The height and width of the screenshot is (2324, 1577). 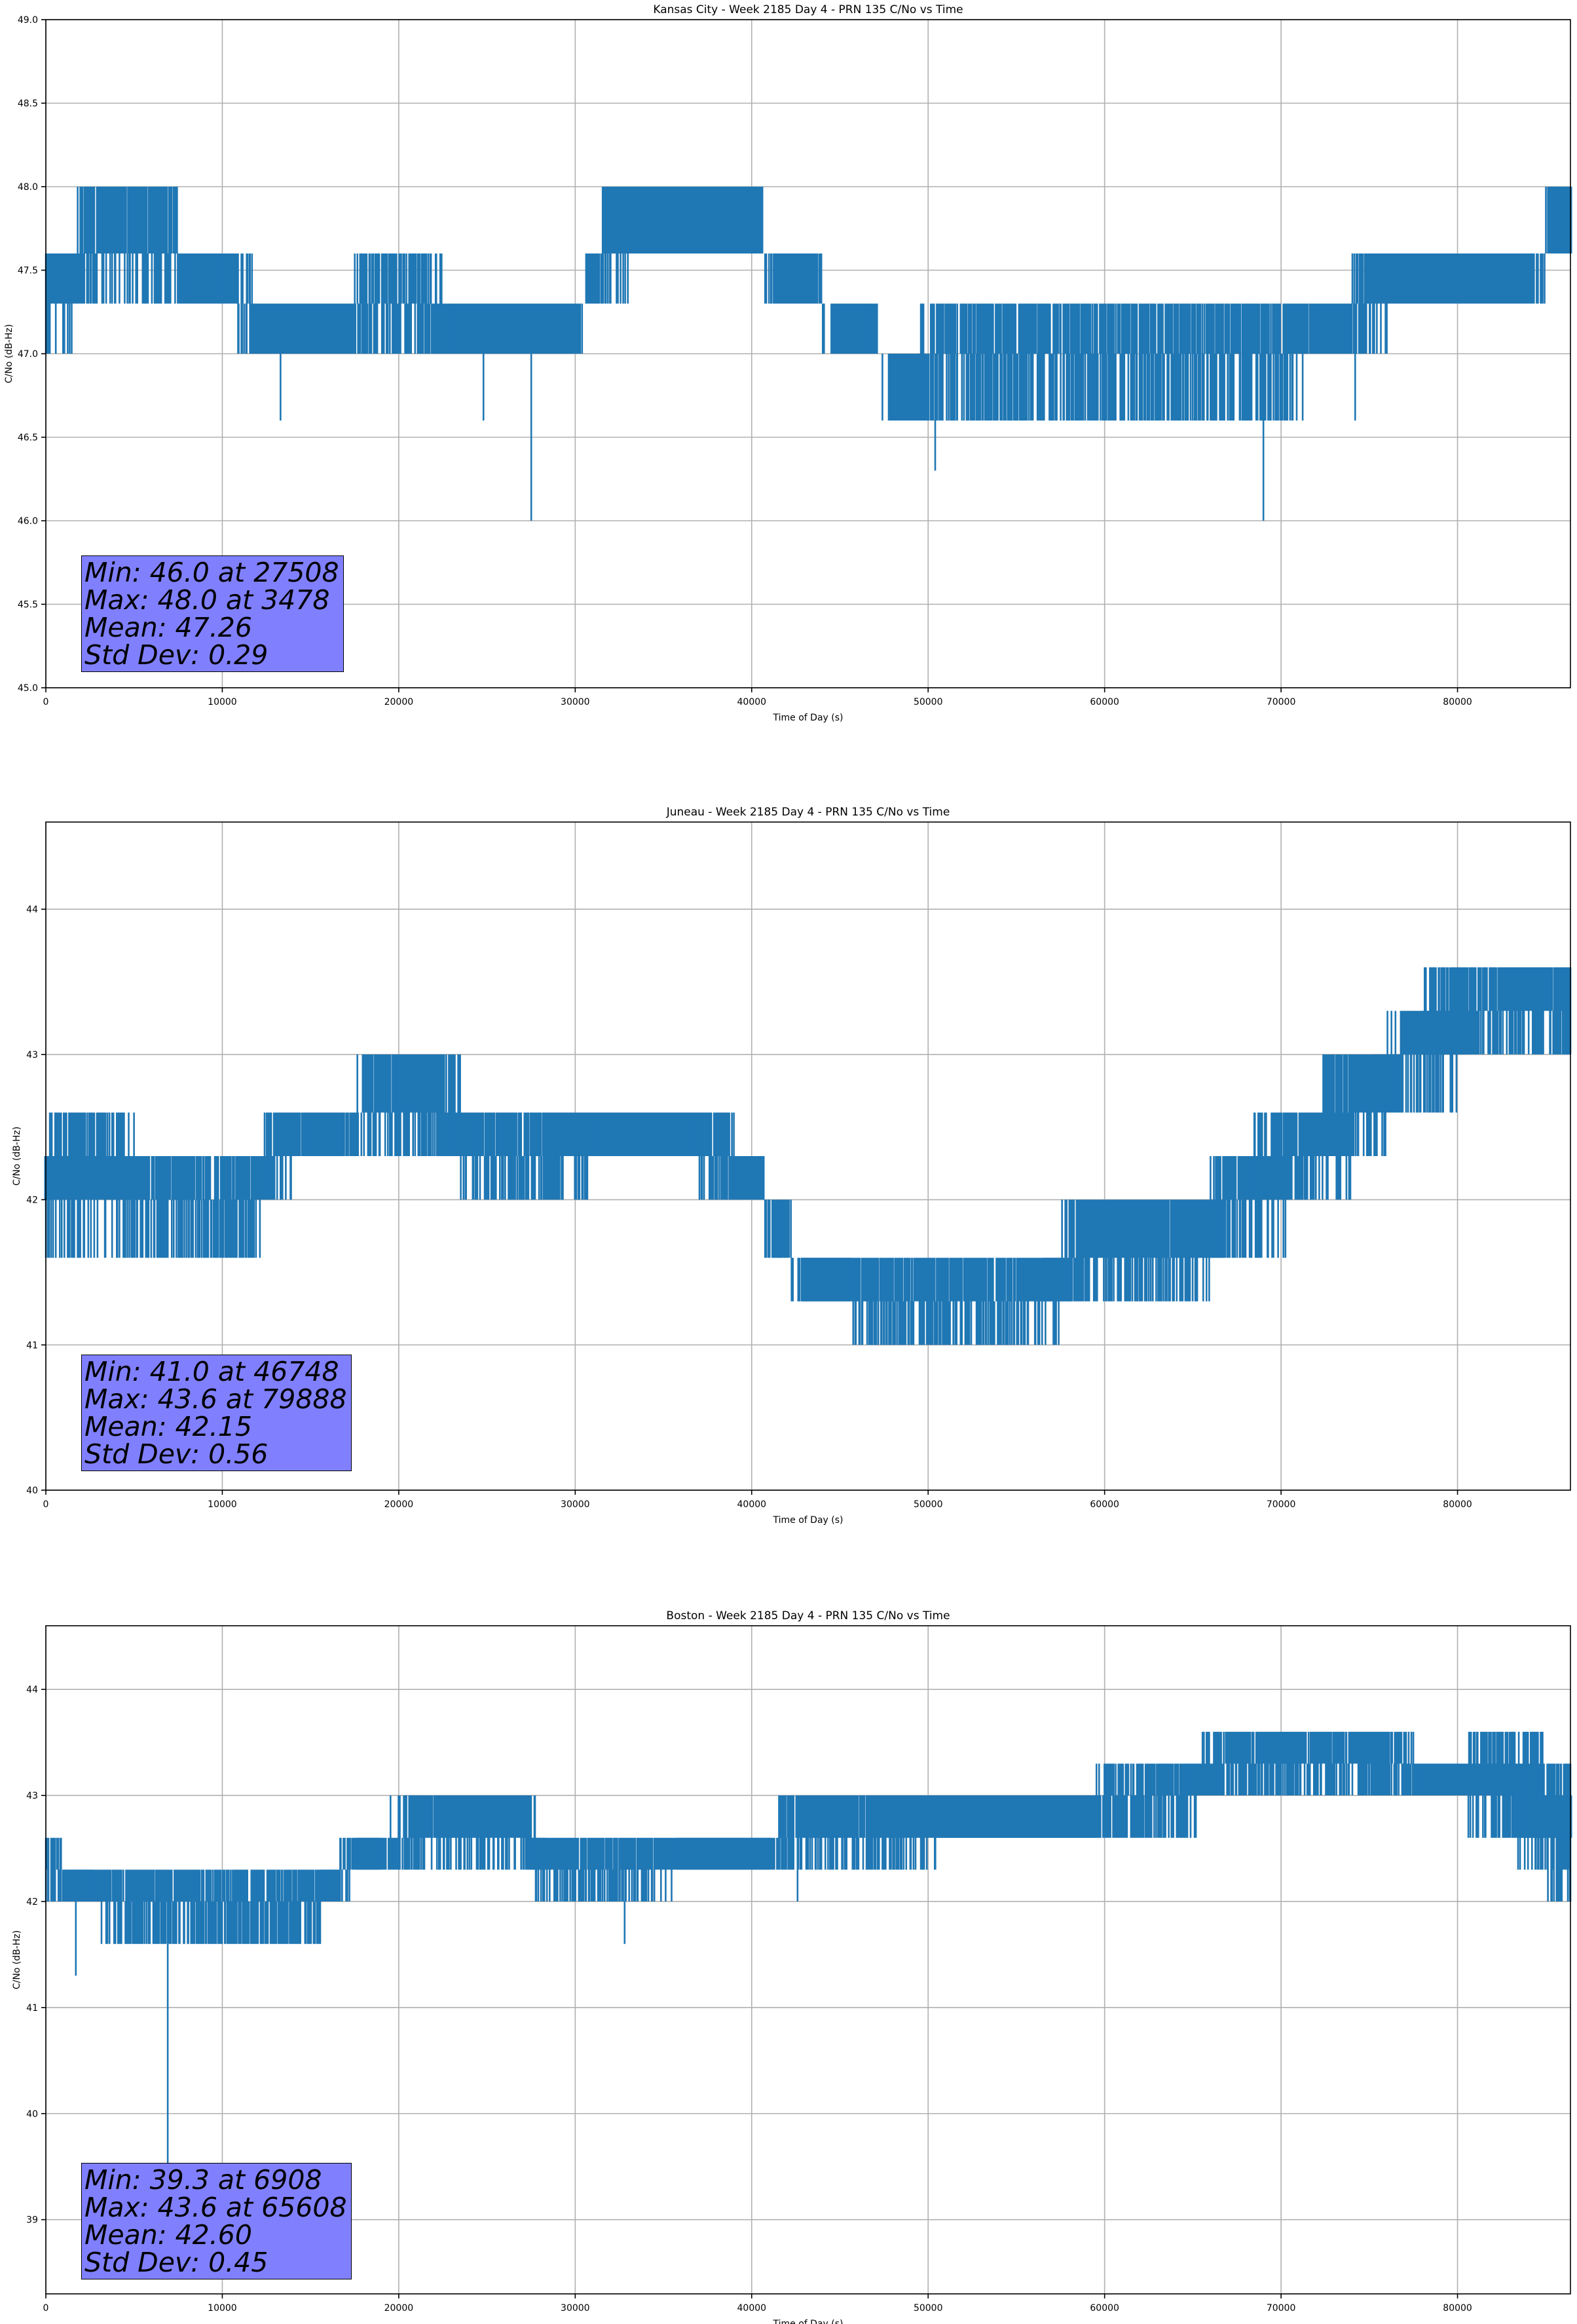 I want to click on y-tick-label: 47.0, so click(x=28, y=354).